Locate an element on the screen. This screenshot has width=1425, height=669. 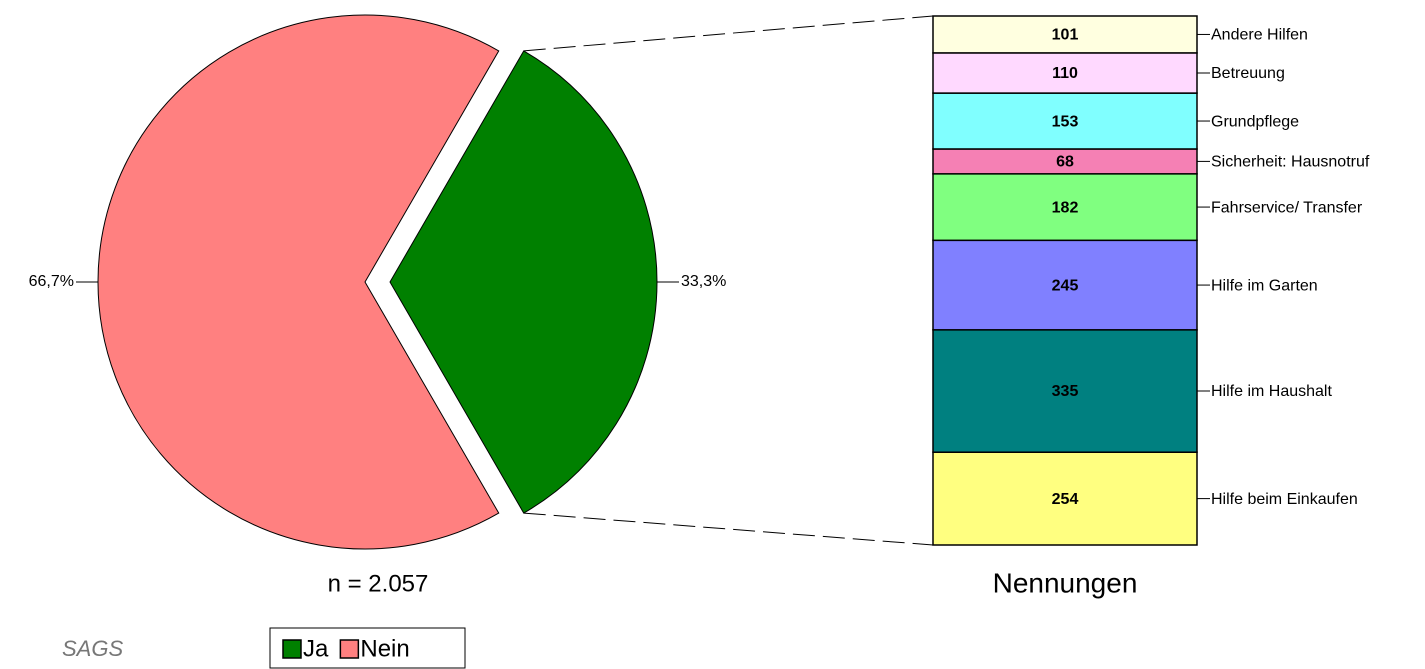
segment-name: Grundpflege is located at coordinates (1255, 121).